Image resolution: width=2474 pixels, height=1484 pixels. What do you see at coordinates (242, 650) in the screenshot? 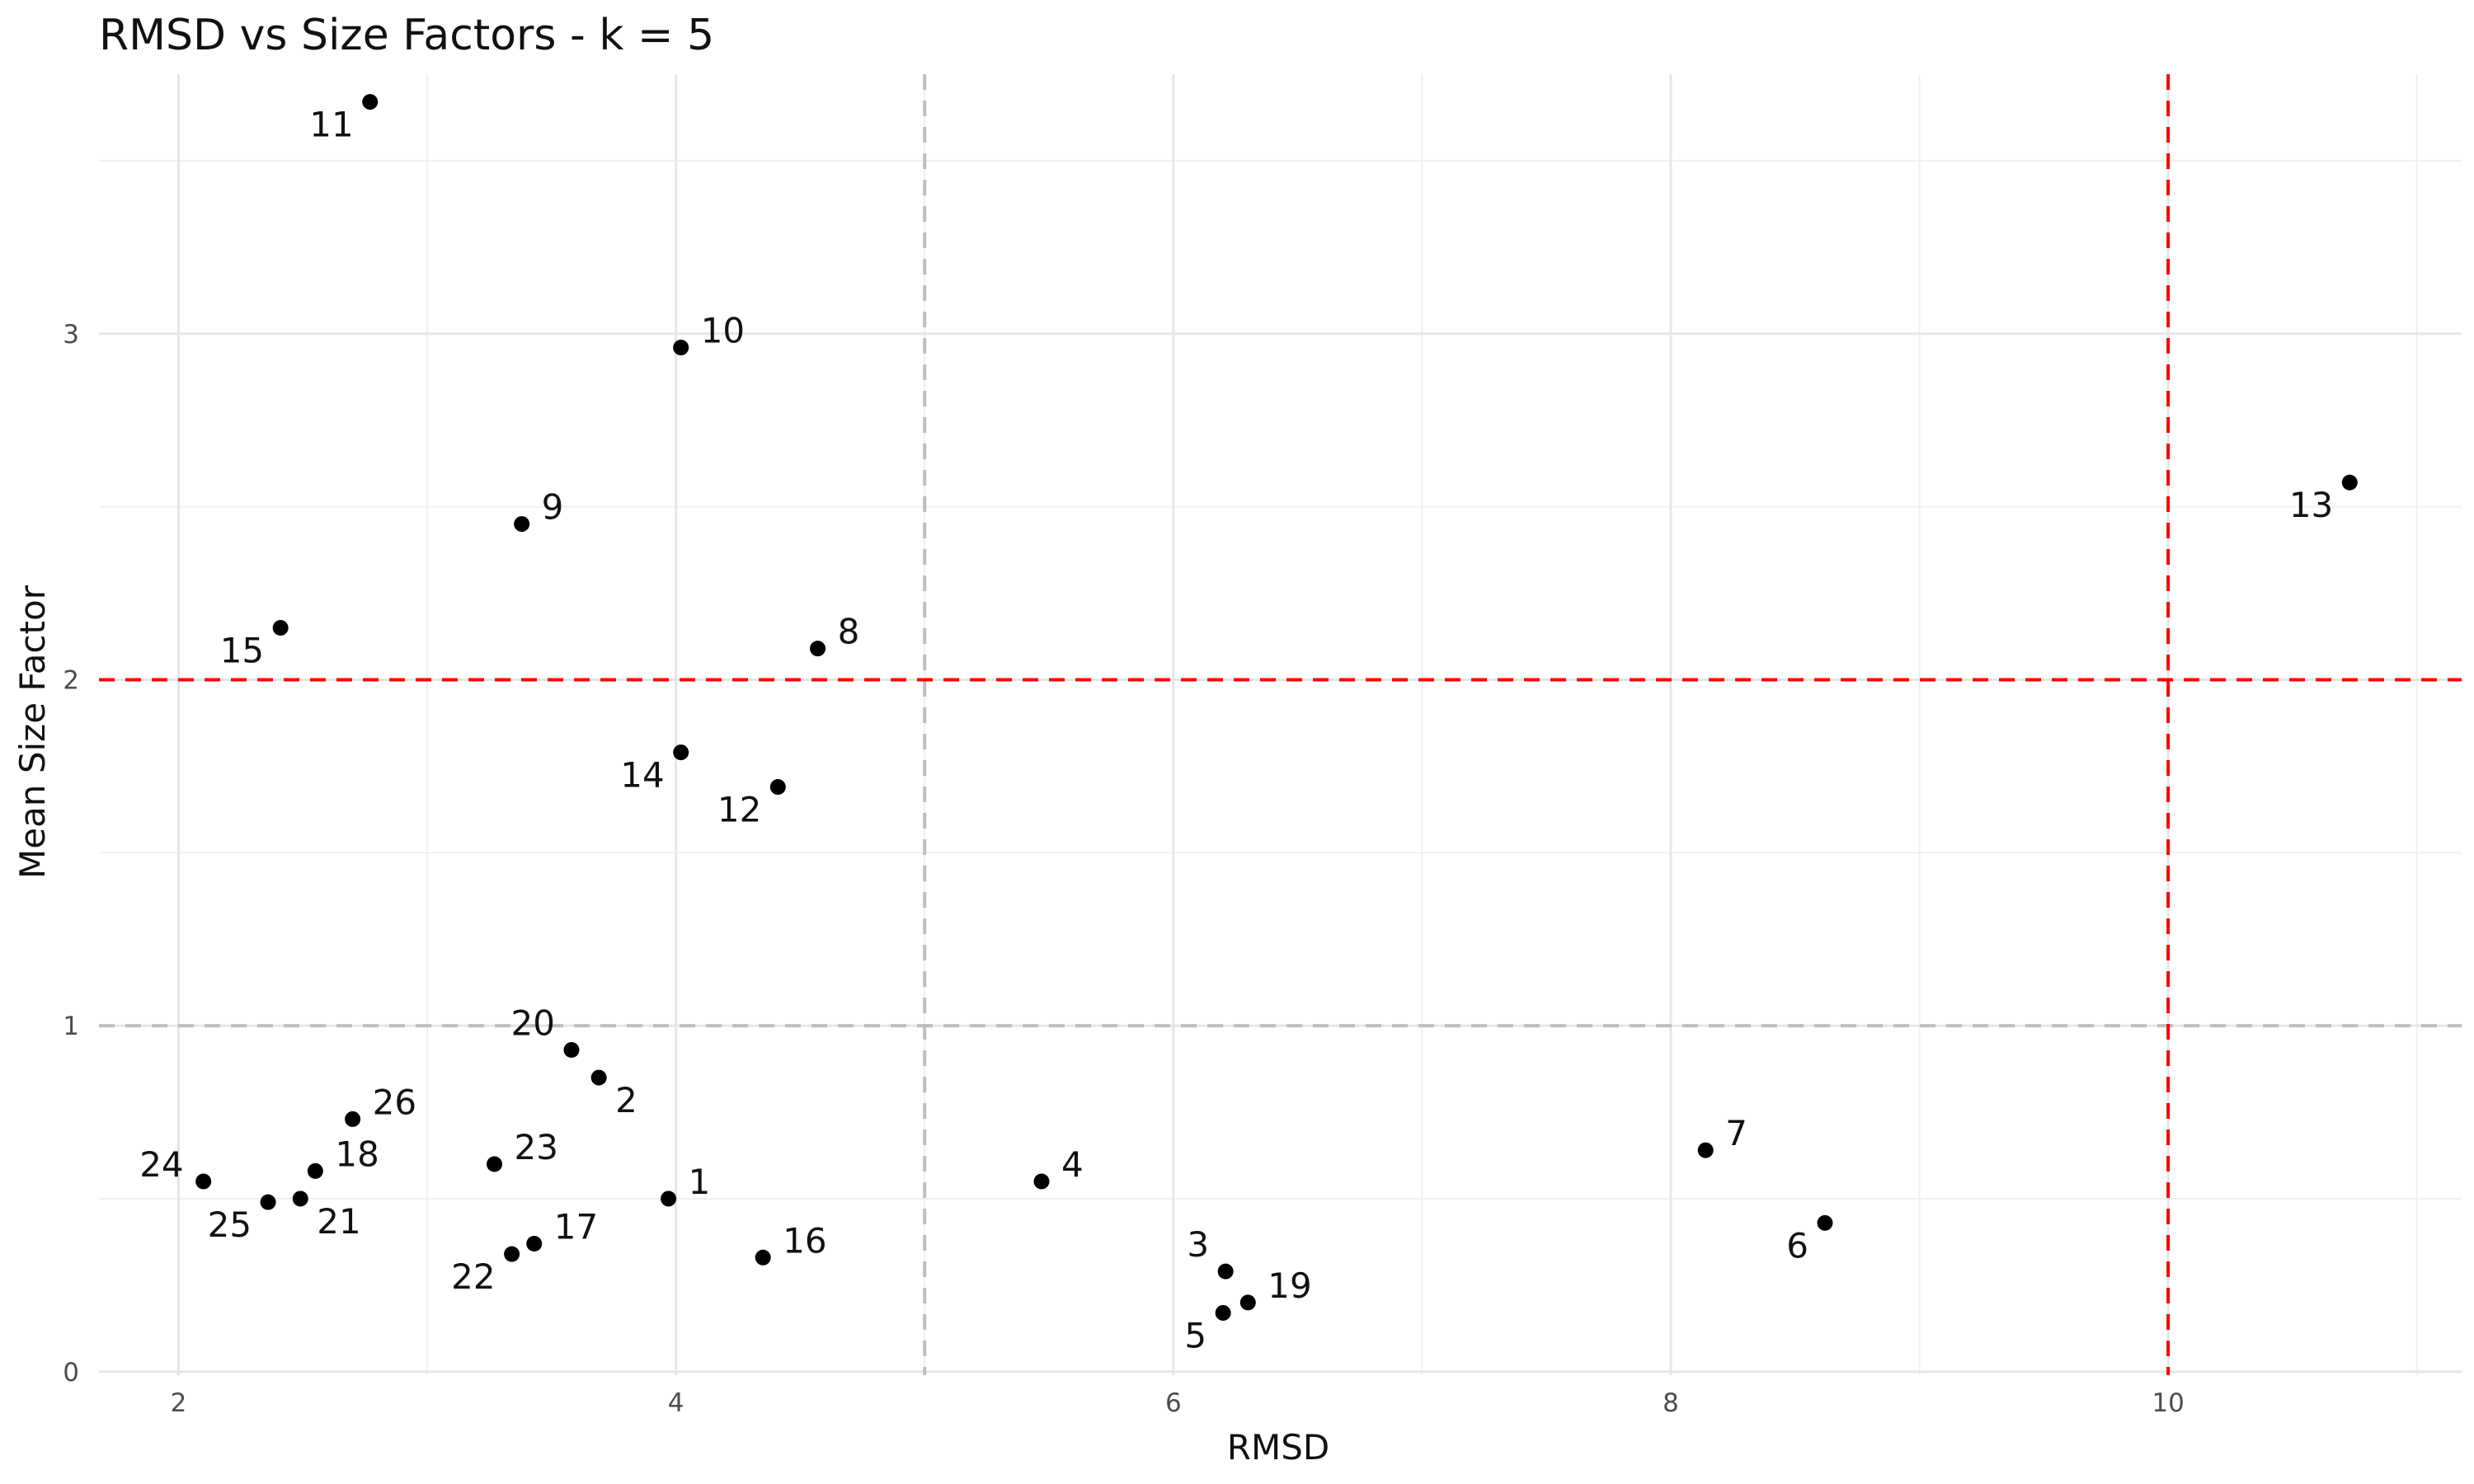
I see `point-label: 15` at bounding box center [242, 650].